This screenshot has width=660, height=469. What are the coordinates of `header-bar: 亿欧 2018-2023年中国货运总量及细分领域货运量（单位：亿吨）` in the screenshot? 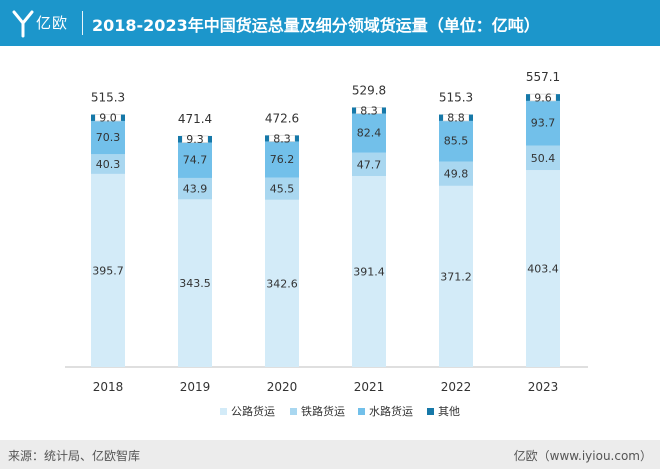 It's located at (330, 23).